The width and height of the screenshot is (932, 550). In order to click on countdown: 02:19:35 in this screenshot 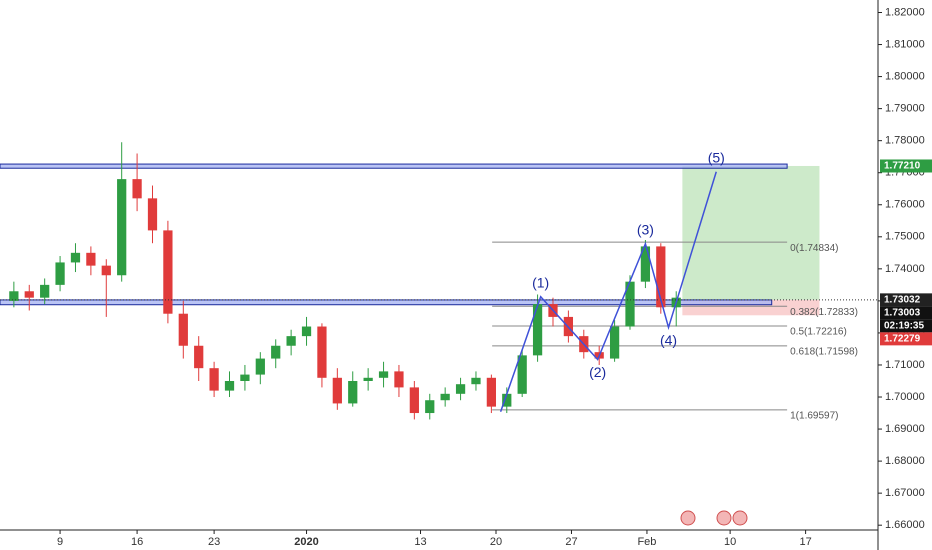, I will do `click(904, 326)`.